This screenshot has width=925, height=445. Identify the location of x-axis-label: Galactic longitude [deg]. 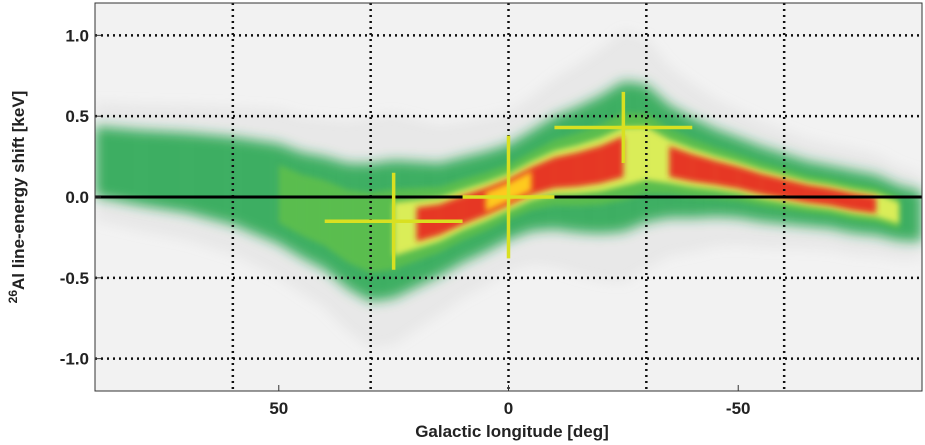
(512, 431).